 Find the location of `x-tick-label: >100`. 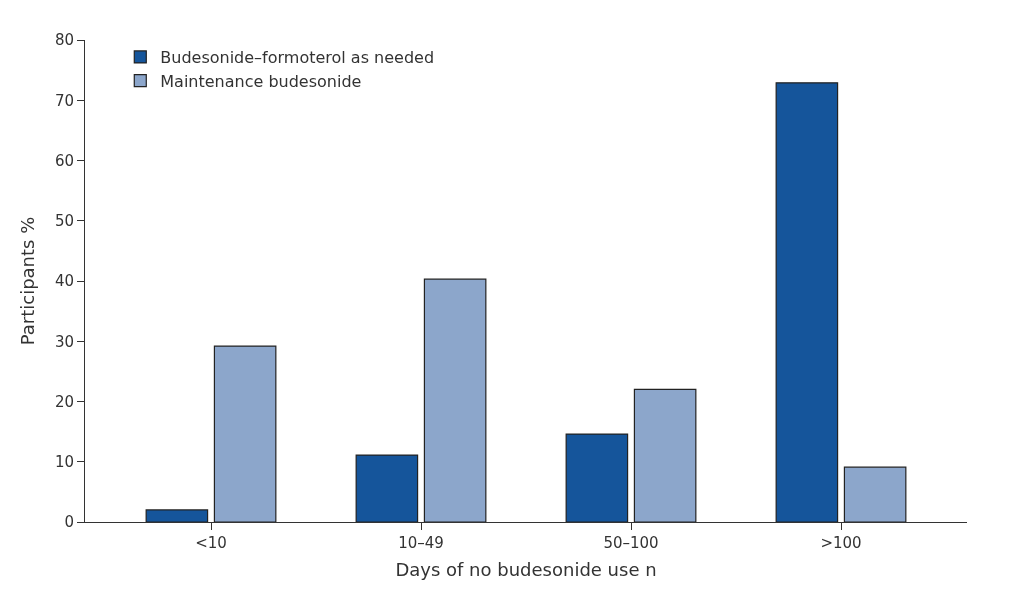

x-tick-label: >100 is located at coordinates (841, 543).